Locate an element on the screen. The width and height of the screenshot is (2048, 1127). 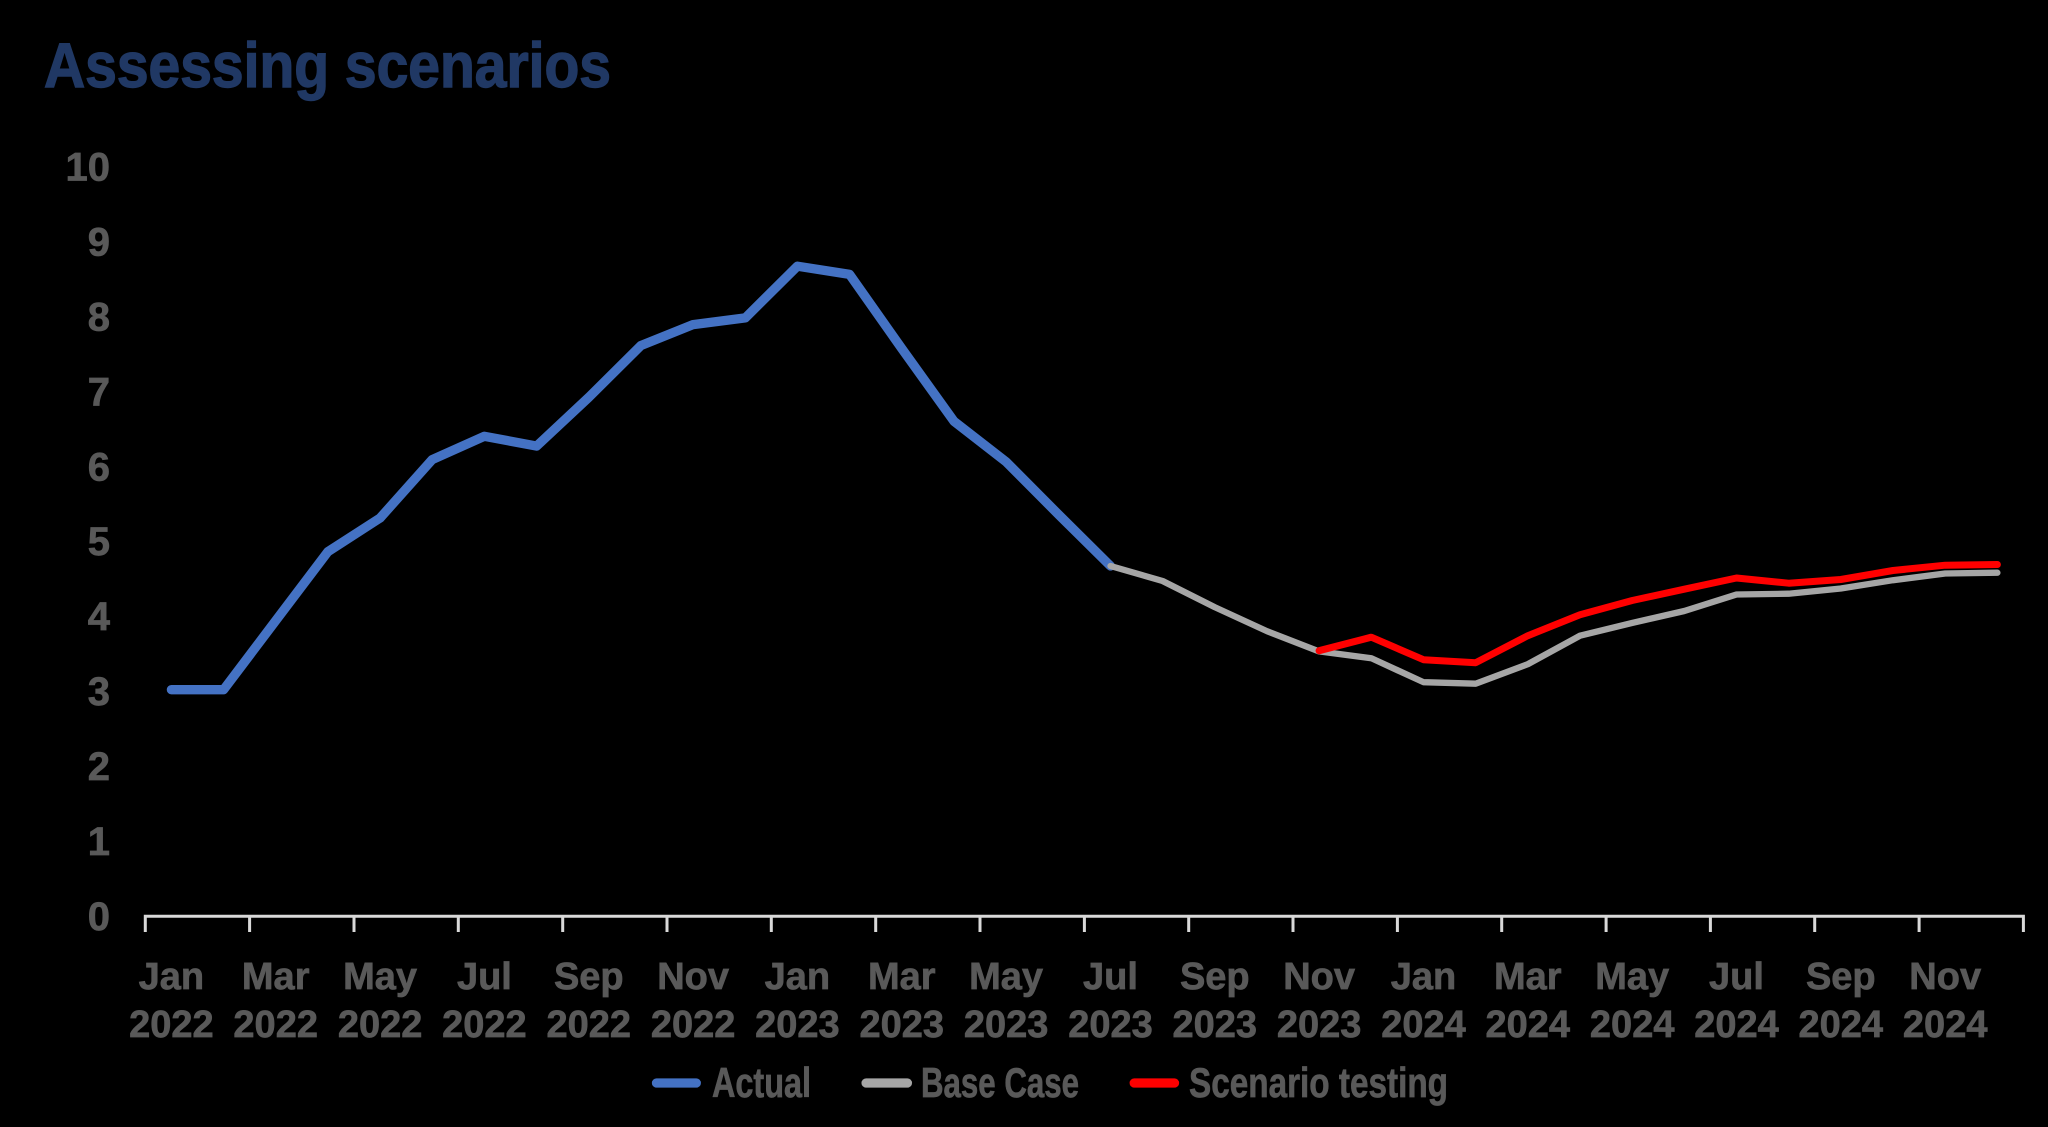
svg-text: 1 is located at coordinates (99, 842).